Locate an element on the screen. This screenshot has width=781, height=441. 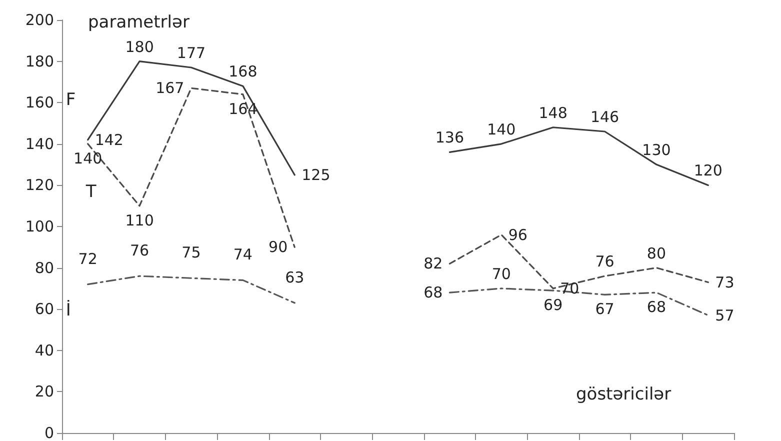
data-label: 57 is located at coordinates (724, 315).